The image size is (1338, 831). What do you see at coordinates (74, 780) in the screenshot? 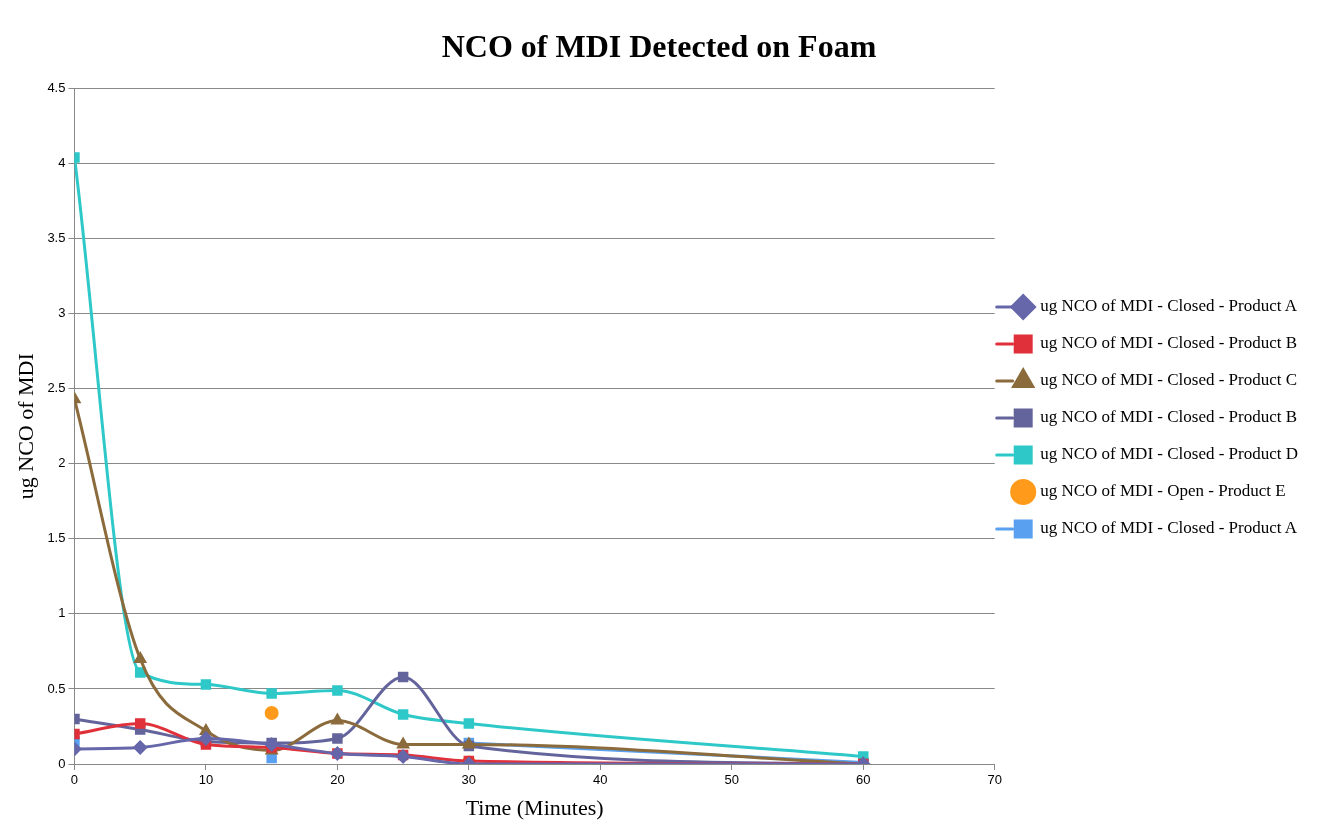
I see `x-tick-label: 0` at bounding box center [74, 780].